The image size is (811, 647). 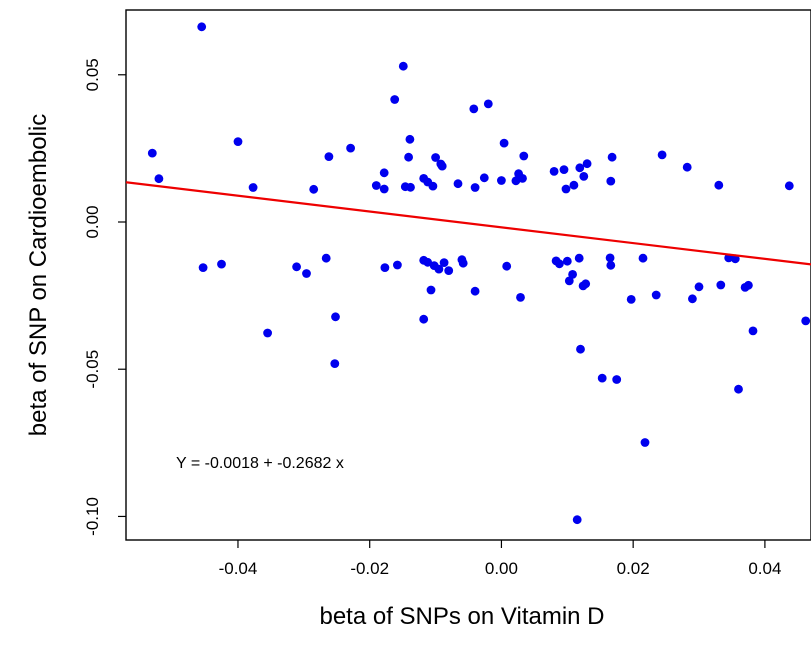 I want to click on x-axis-title: beta of SNPs on Vitamin D, so click(x=461, y=616).